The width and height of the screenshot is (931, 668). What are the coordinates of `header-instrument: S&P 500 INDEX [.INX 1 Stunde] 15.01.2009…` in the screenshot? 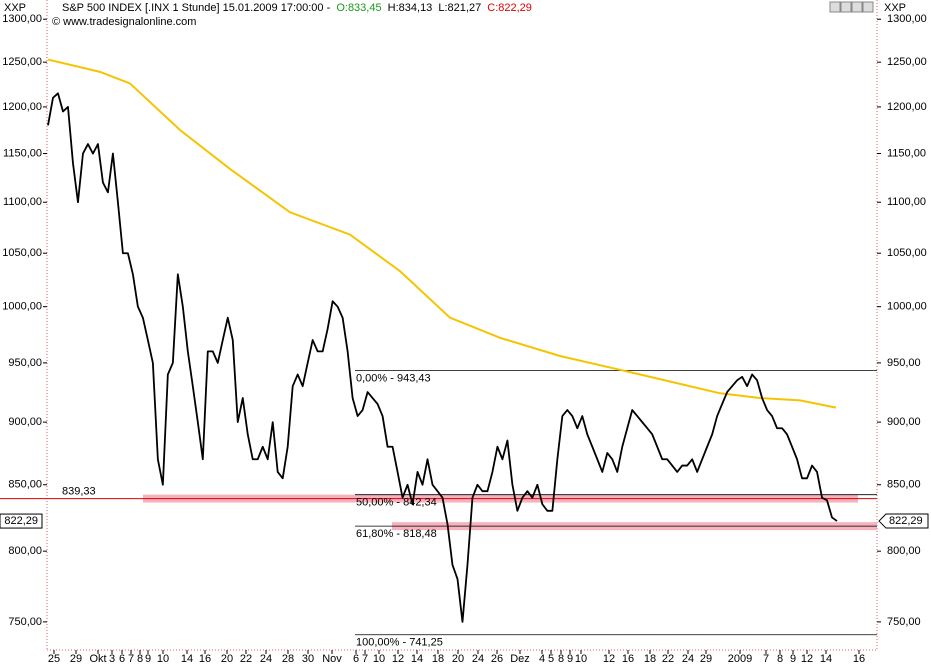 It's located at (196, 8).